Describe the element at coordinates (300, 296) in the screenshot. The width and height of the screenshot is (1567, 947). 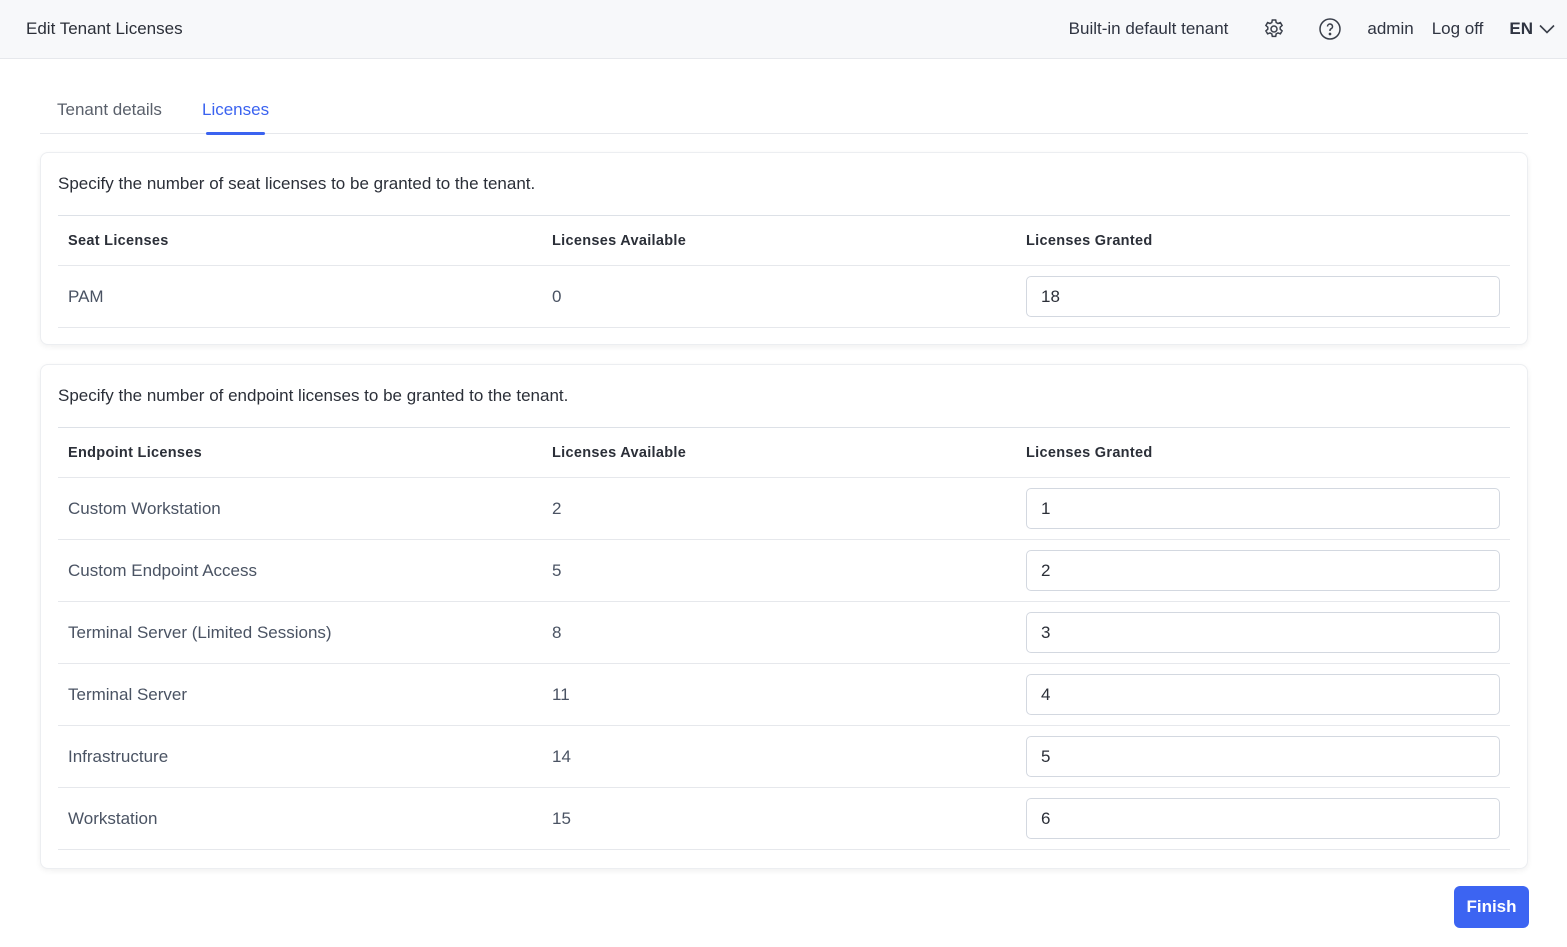
I see `license-name: PAM` at that location.